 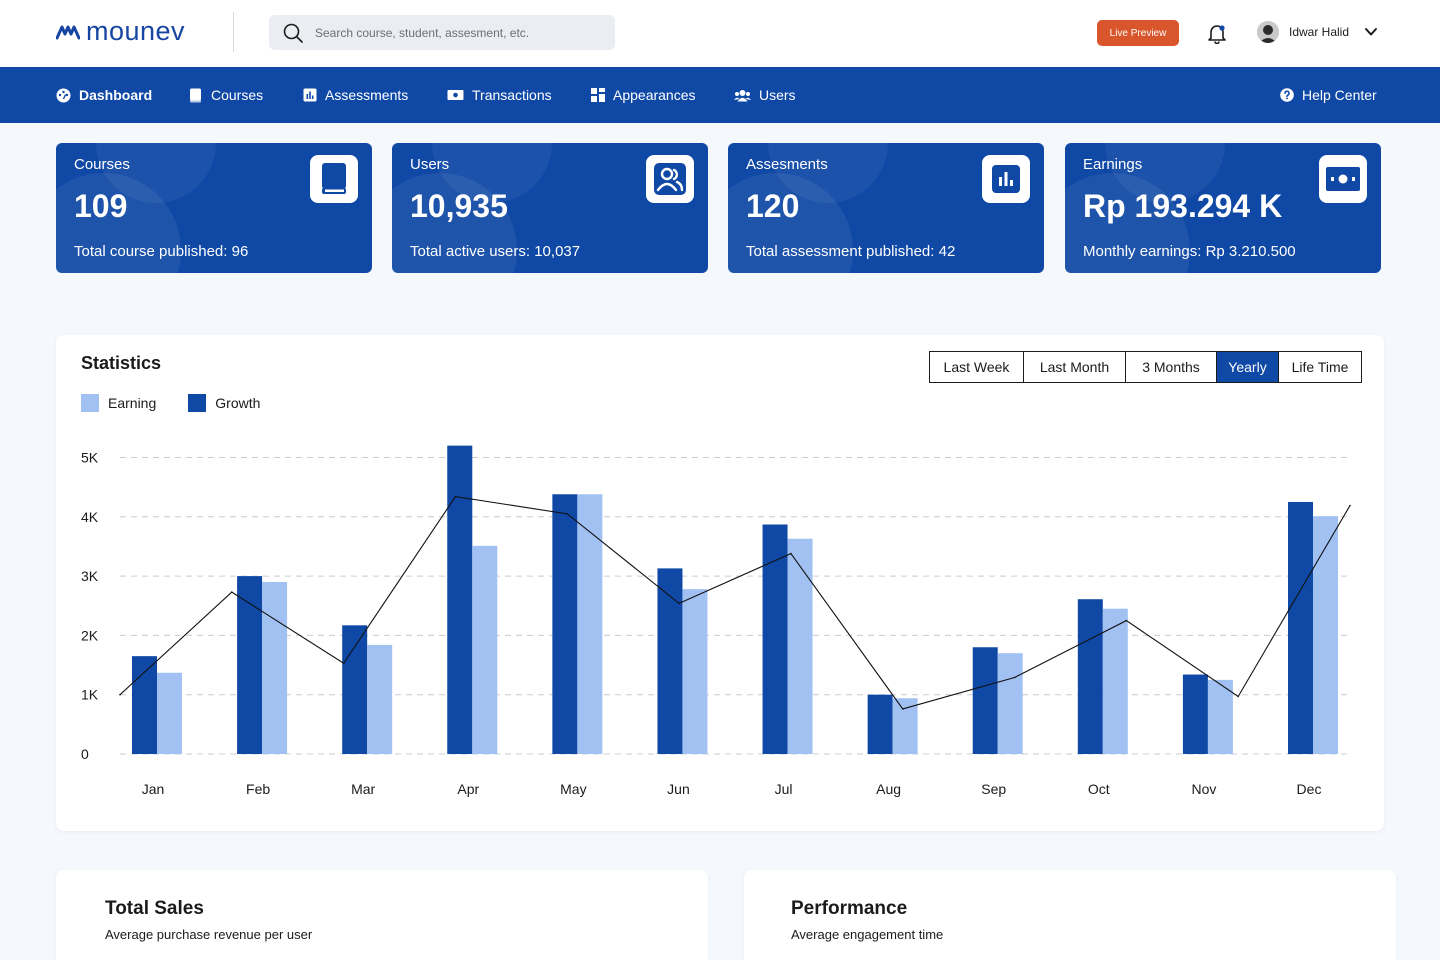 What do you see at coordinates (1113, 164) in the screenshot?
I see `card-title: Earnings` at bounding box center [1113, 164].